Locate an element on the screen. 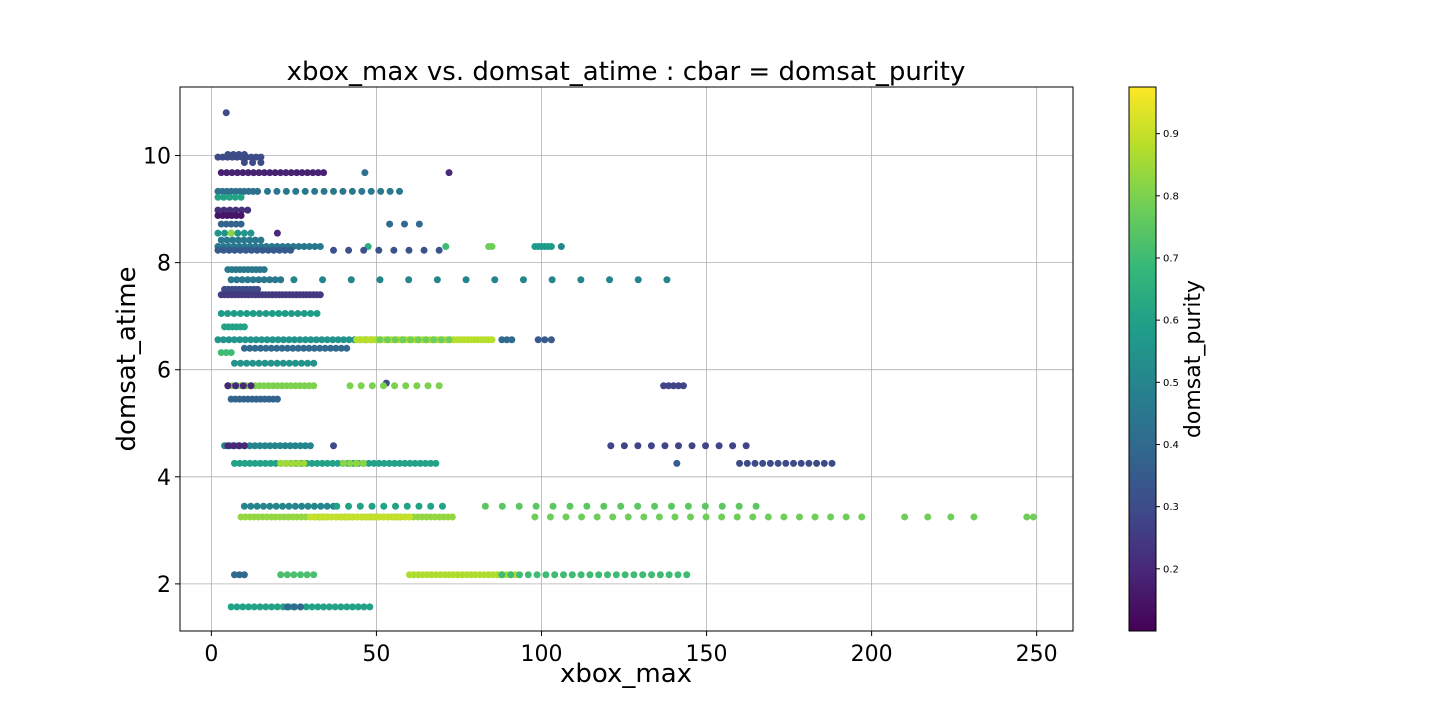  colorbar: 0.2 0.3 0.4 0.5 0.6 0.7 0.8 0.9 is located at coordinates (1153, 359).